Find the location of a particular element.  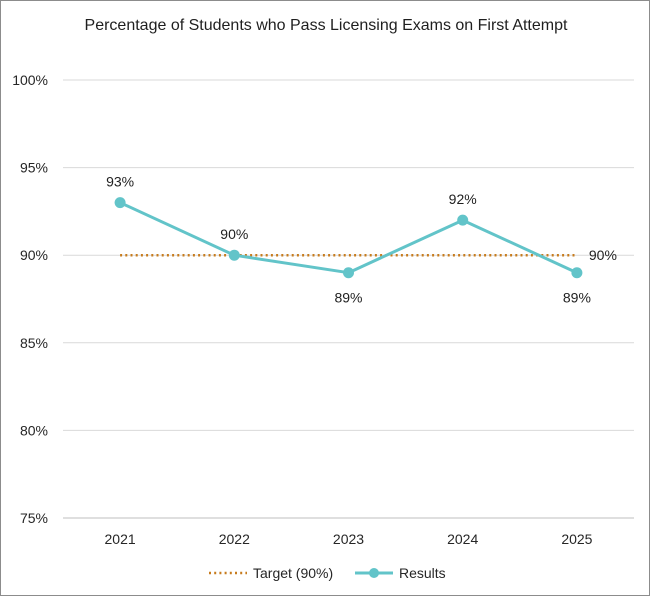

data-label-2025: 89% is located at coordinates (577, 298).